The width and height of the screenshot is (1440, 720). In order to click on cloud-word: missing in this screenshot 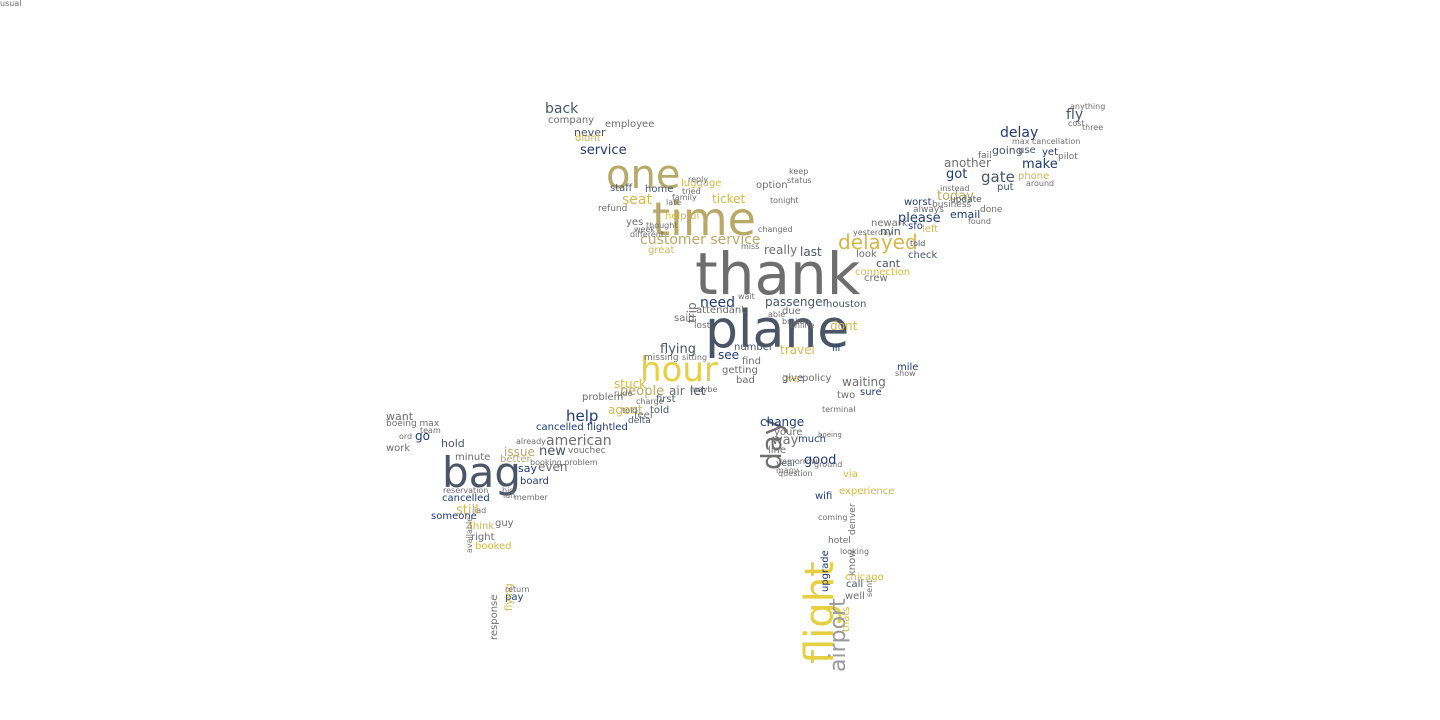, I will do `click(661, 358)`.